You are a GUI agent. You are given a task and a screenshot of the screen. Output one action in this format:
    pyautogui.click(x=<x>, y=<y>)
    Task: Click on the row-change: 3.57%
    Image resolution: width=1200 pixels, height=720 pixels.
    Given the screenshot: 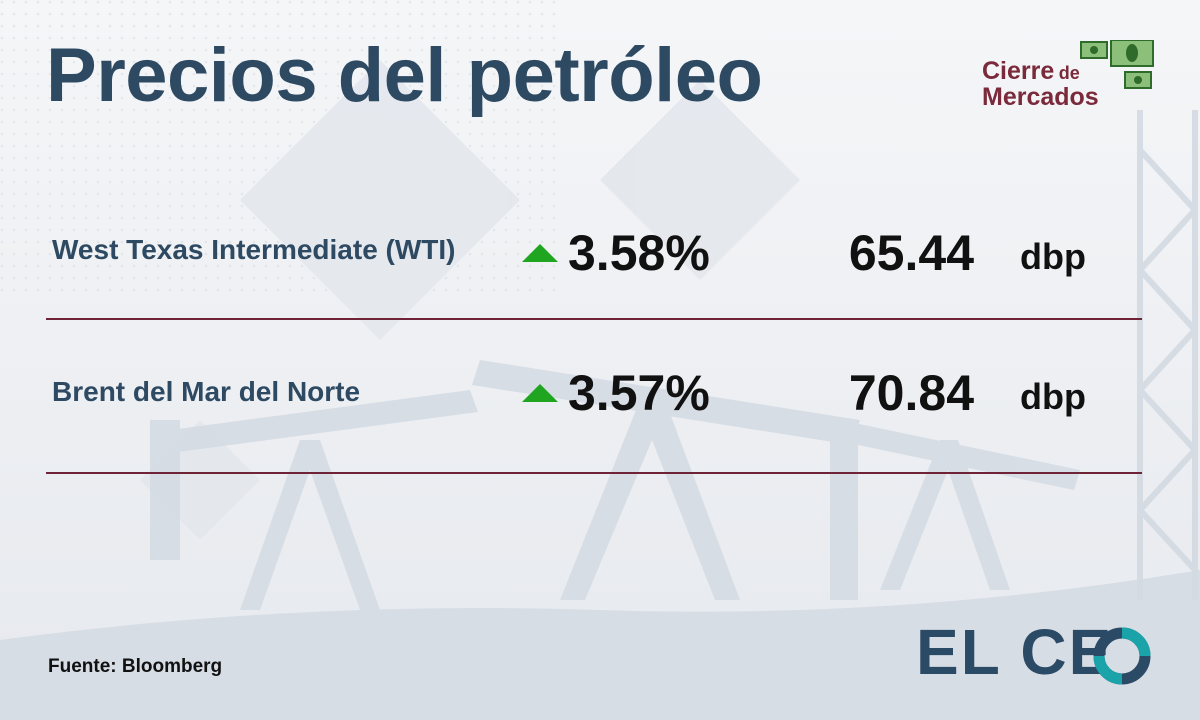 What is the action you would take?
    pyautogui.click(x=639, y=393)
    